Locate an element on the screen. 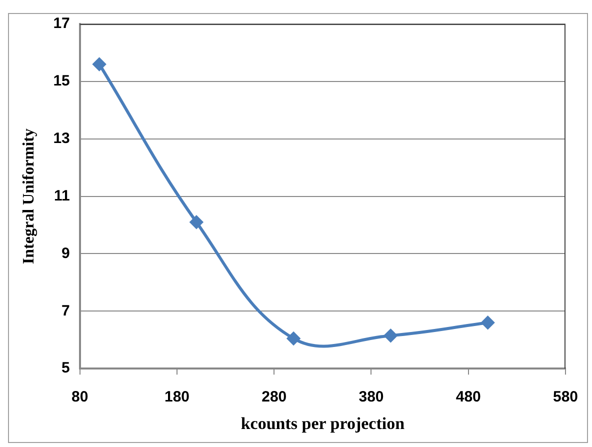  y-tick-label: 15 is located at coordinates (61, 81).